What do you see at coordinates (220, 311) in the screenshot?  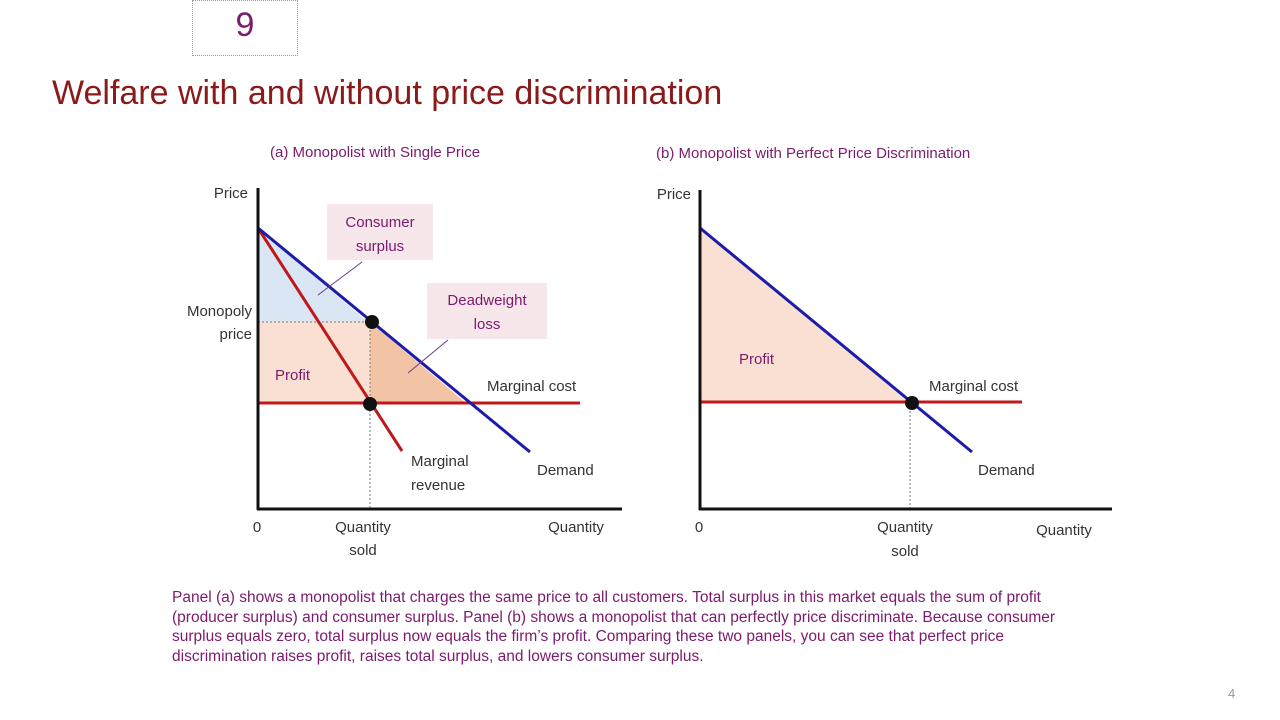 I see `monopoly-price-label-line-1: Monopoly` at bounding box center [220, 311].